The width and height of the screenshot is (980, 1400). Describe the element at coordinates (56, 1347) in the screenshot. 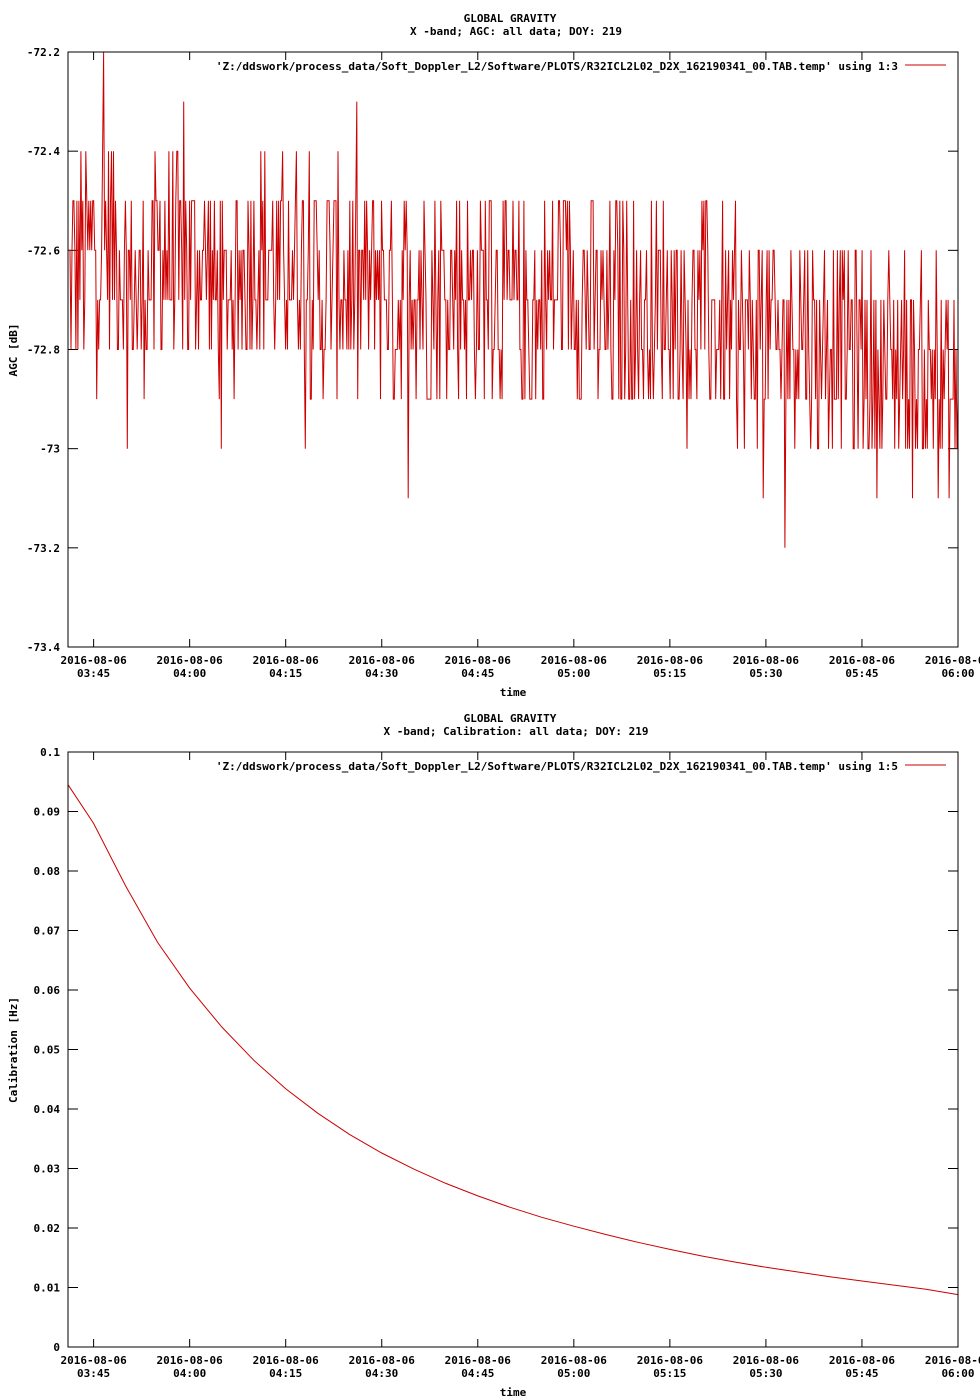

I see `calibration-y-tick-label: 0` at that location.